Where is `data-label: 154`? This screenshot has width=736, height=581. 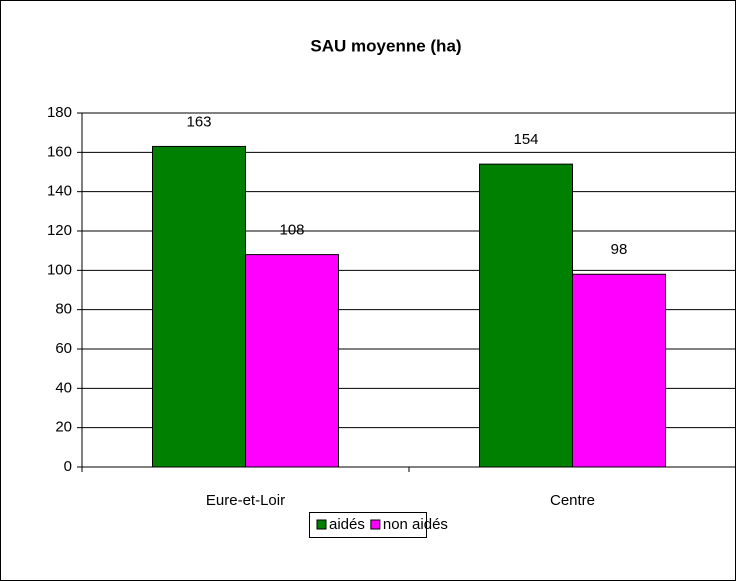
data-label: 154 is located at coordinates (525, 139).